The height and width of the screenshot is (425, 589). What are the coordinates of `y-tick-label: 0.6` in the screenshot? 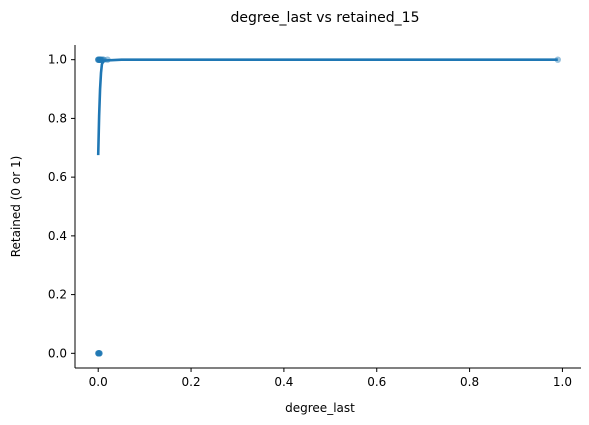 It's located at (57, 177).